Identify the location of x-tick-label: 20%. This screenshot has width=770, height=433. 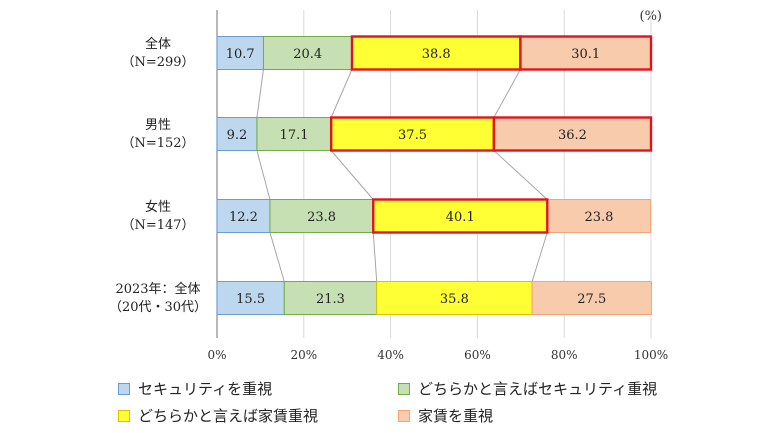
(303, 355).